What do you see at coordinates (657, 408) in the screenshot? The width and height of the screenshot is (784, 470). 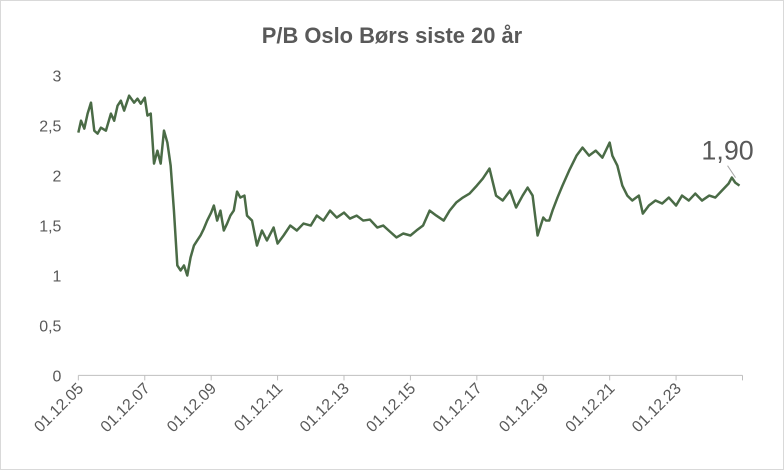 I see `x-tick-label: 01.12.23` at bounding box center [657, 408].